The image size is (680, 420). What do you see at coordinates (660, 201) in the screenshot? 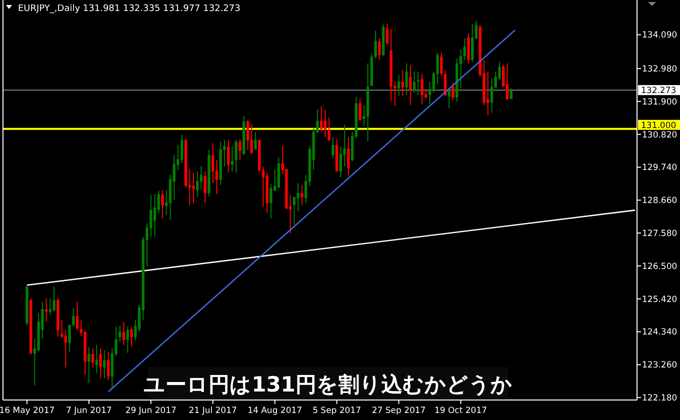
I see `y-tick-label: 128.660` at bounding box center [660, 201].